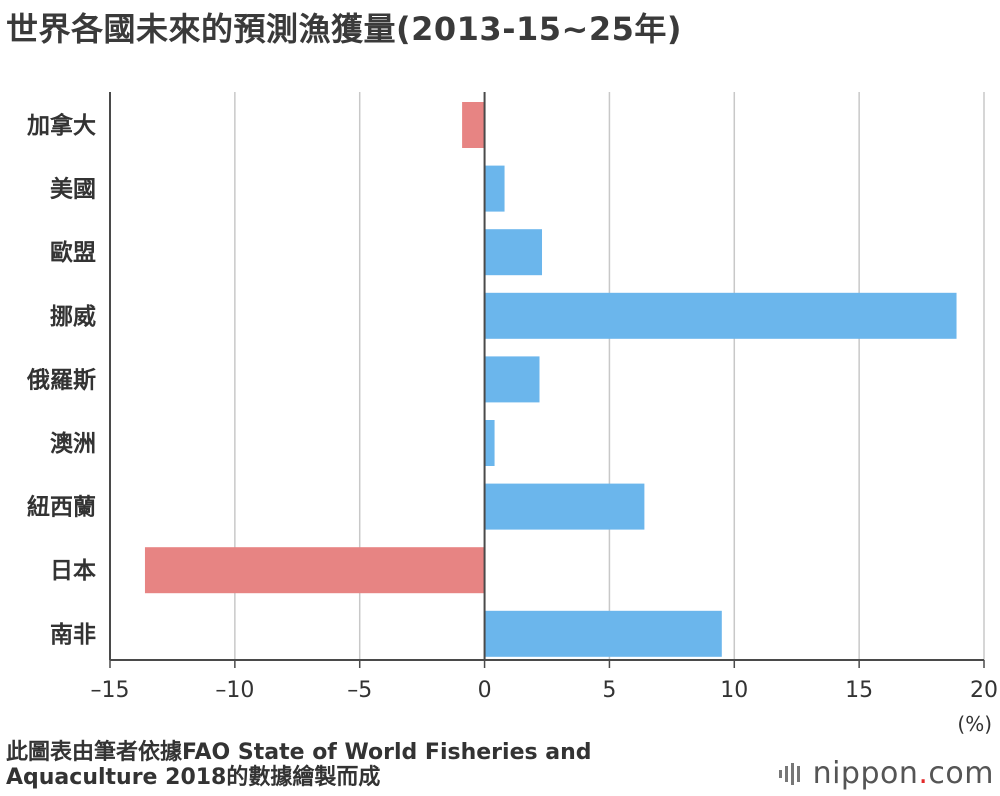  I want to click on x-tick-label: 0, so click(485, 690).